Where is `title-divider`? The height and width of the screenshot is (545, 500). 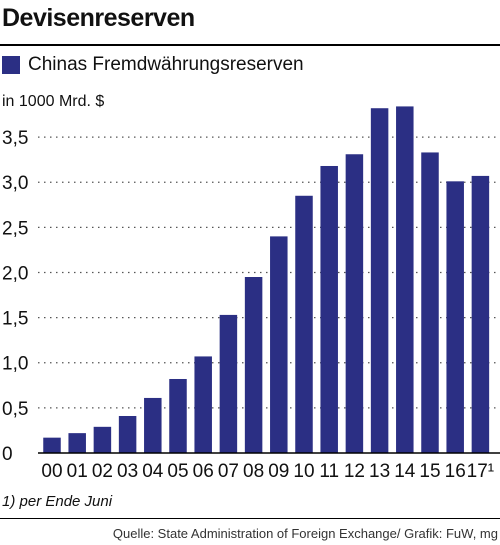
title-divider is located at coordinates (250, 45).